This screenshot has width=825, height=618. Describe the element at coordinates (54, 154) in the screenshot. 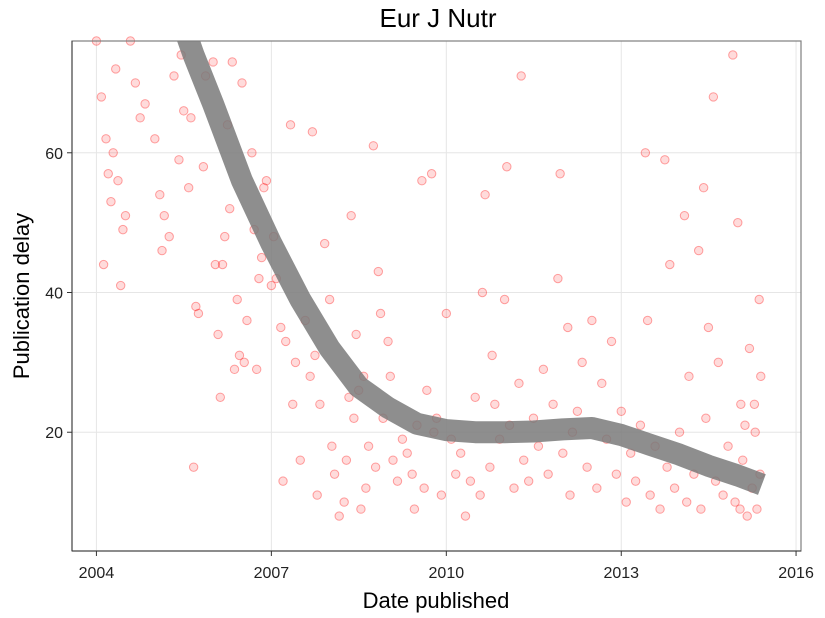

I see `y-tick-label: 60` at that location.